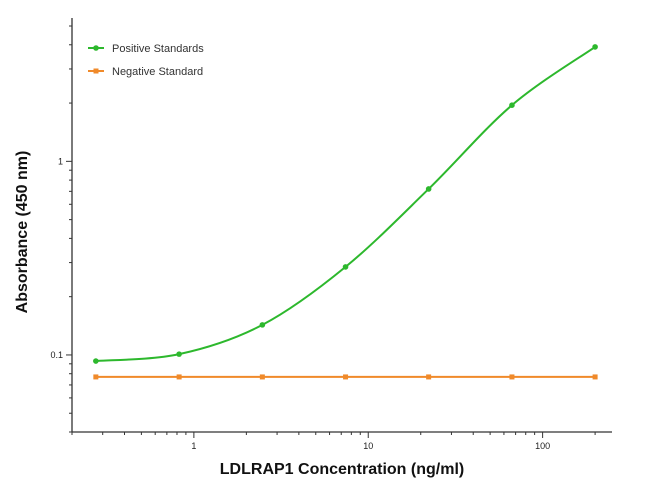 The image size is (650, 492). Describe the element at coordinates (96, 48) in the screenshot. I see `legend-marker-positive-standards` at that location.